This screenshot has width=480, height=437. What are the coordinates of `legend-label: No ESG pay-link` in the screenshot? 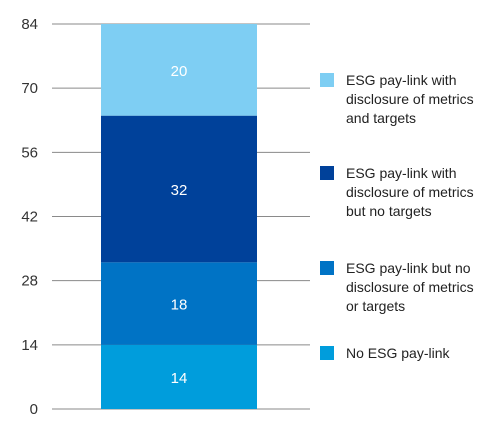 It's located at (398, 353).